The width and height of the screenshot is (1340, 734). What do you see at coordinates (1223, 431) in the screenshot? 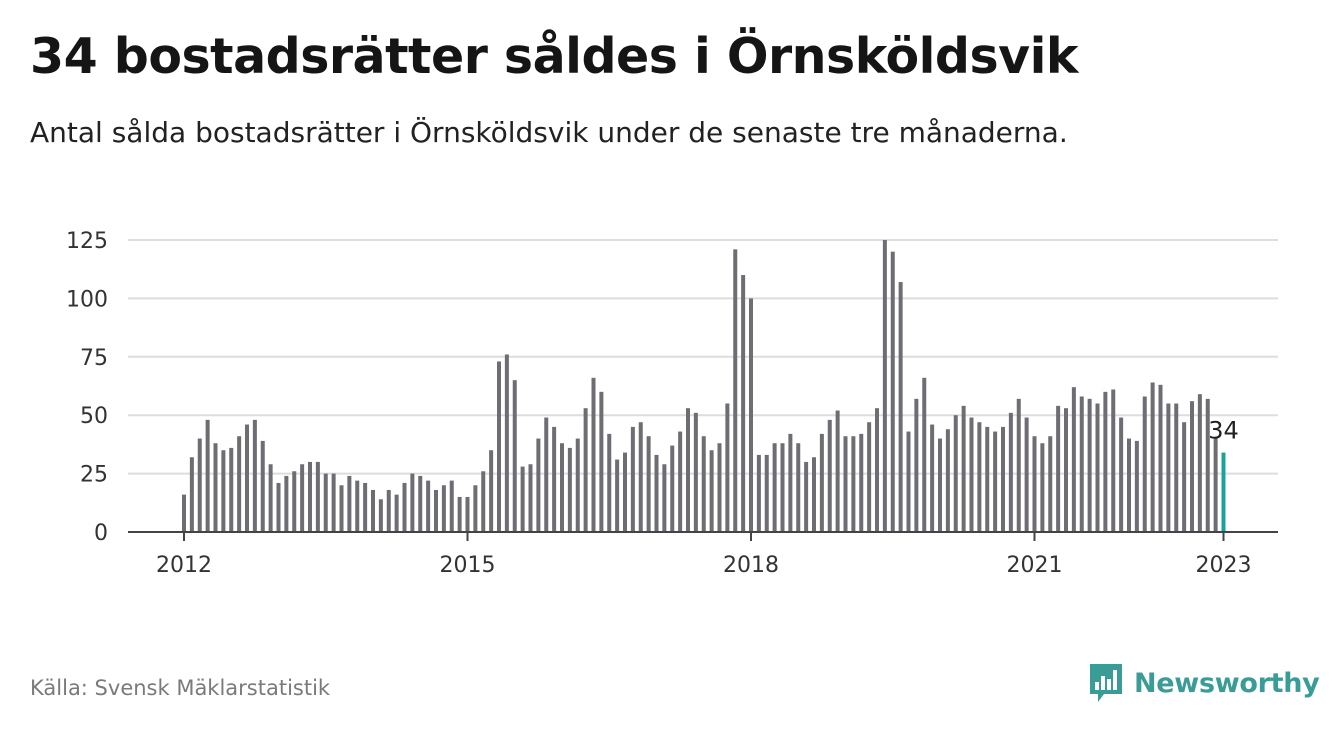
I see `highlight-value-label: 34` at bounding box center [1223, 431].